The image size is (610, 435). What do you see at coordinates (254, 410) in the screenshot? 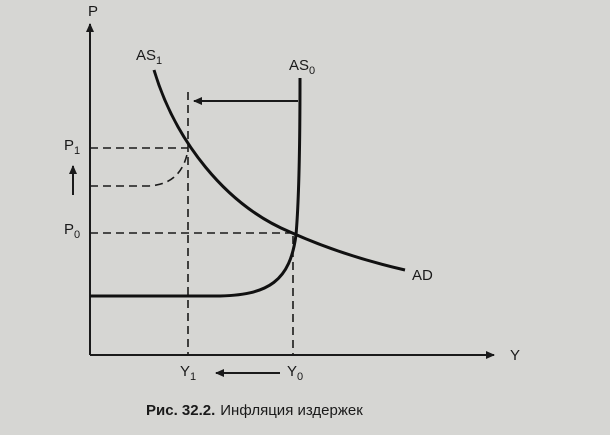
I see `caption: Рис. 32.2. Инфляция издержек` at bounding box center [254, 410].